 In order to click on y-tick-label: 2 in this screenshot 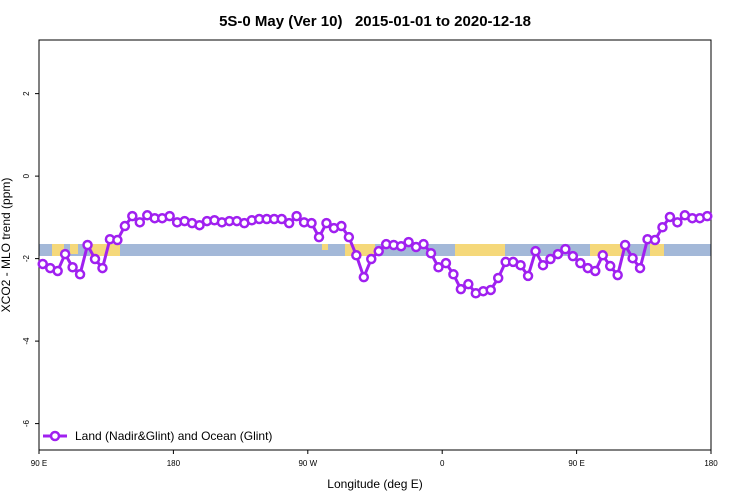, I will do `click(26, 93)`.